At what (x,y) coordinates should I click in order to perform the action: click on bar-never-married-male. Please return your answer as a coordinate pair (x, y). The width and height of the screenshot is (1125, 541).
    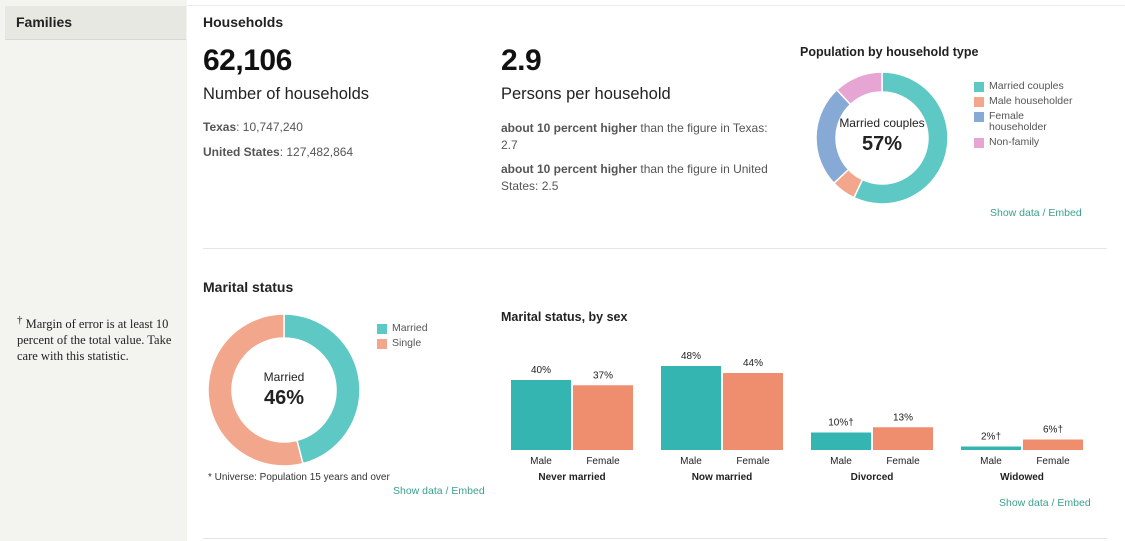
    Looking at the image, I should click on (541, 415).